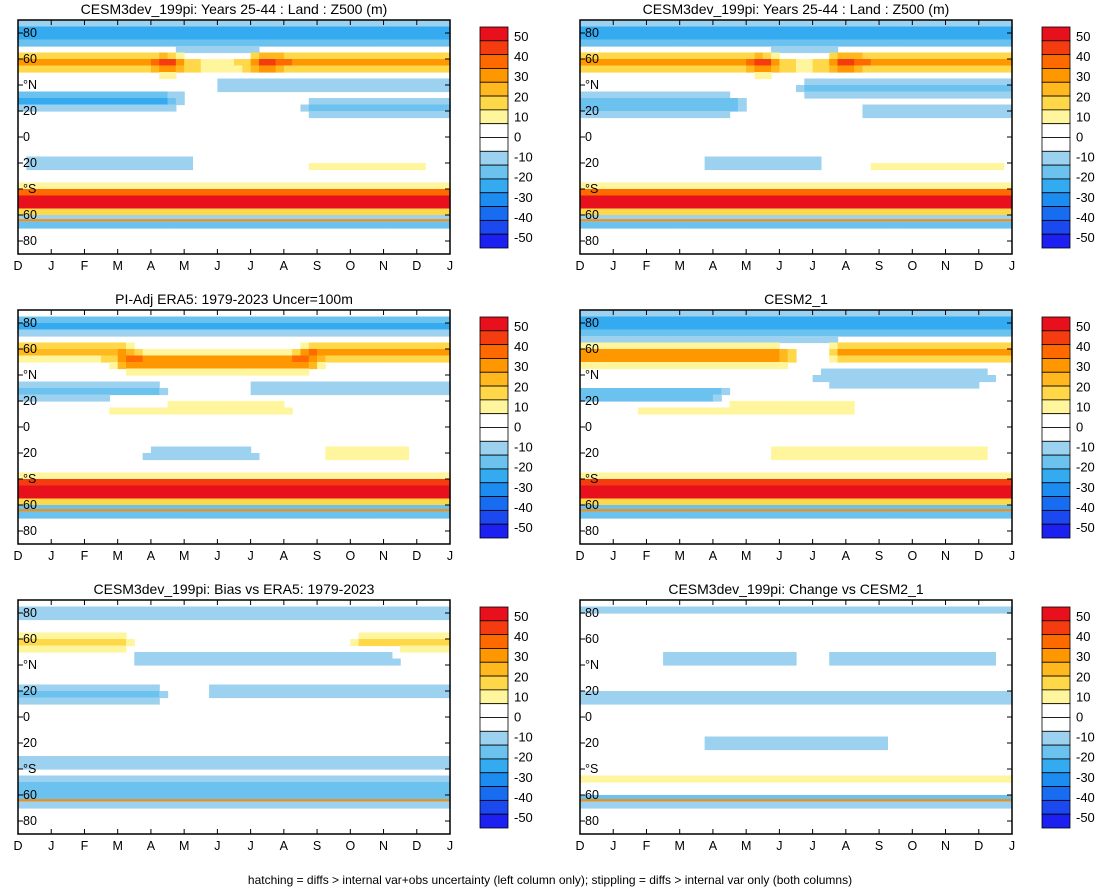 The width and height of the screenshot is (1100, 891). Describe the element at coordinates (234, 707) in the screenshot. I see `field-cells` at that location.